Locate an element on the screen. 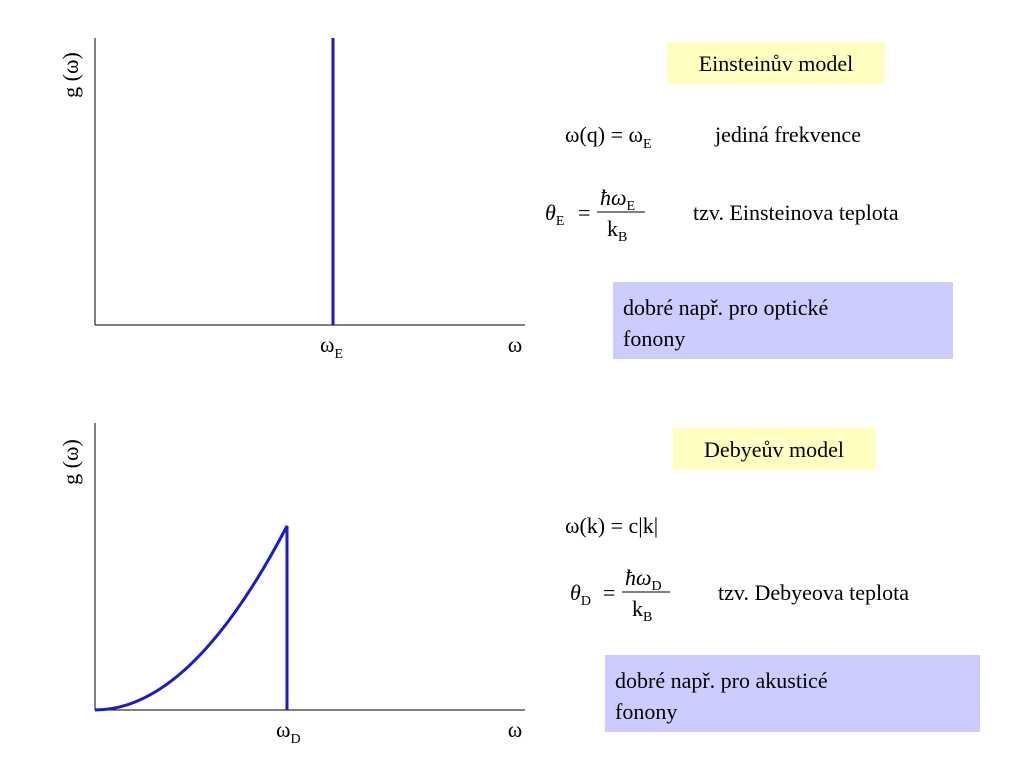  theta: θD is located at coordinates (580, 594).